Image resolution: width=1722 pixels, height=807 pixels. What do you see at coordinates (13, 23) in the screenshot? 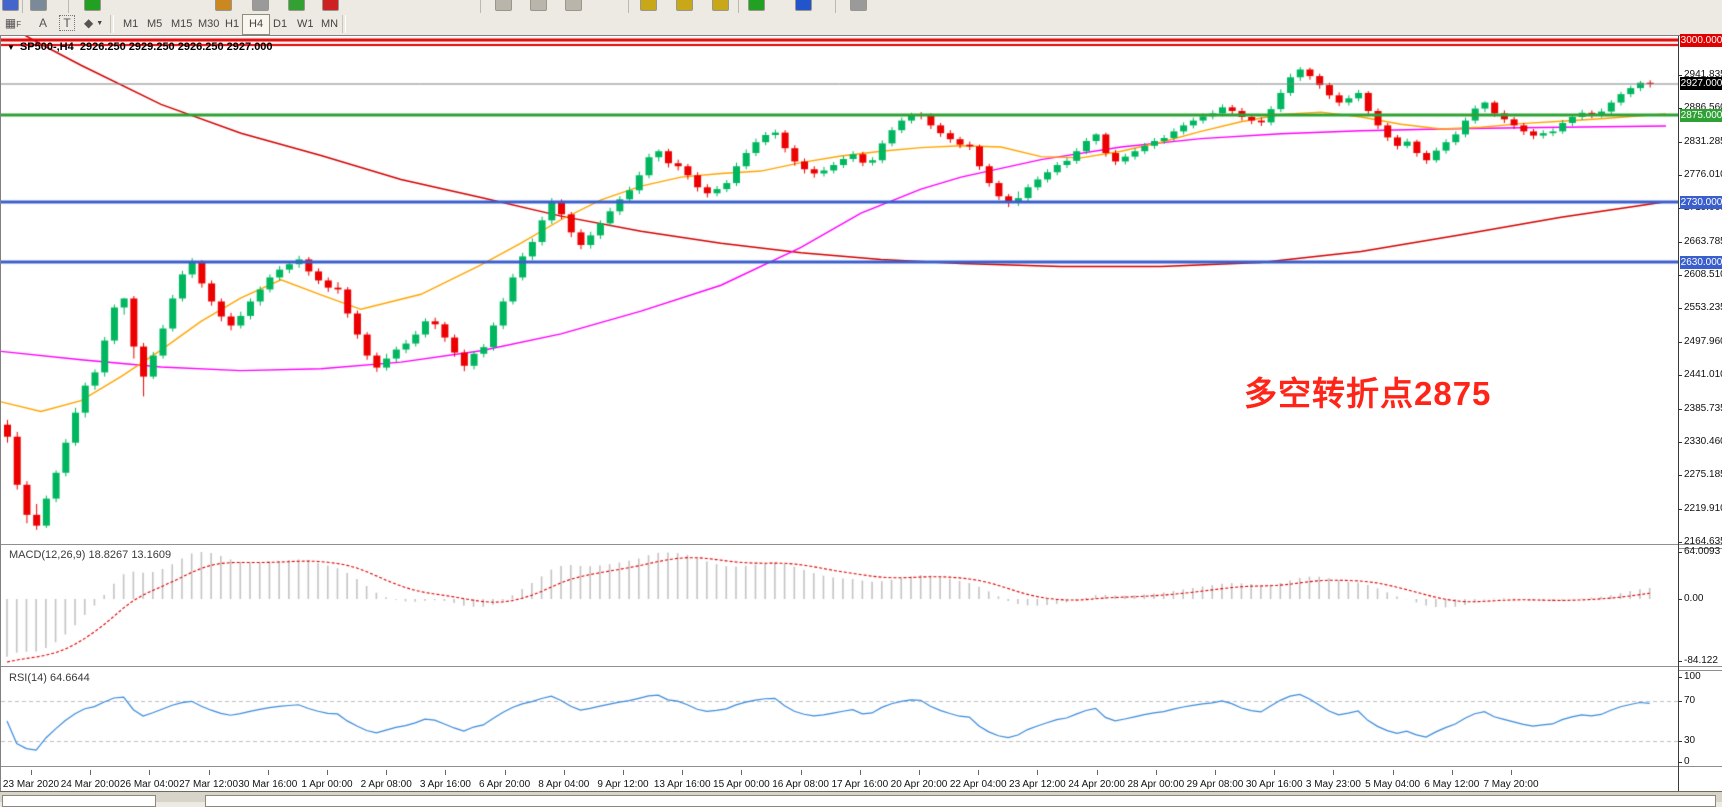
I see `grid-snap-icon: ▦F` at bounding box center [13, 23].